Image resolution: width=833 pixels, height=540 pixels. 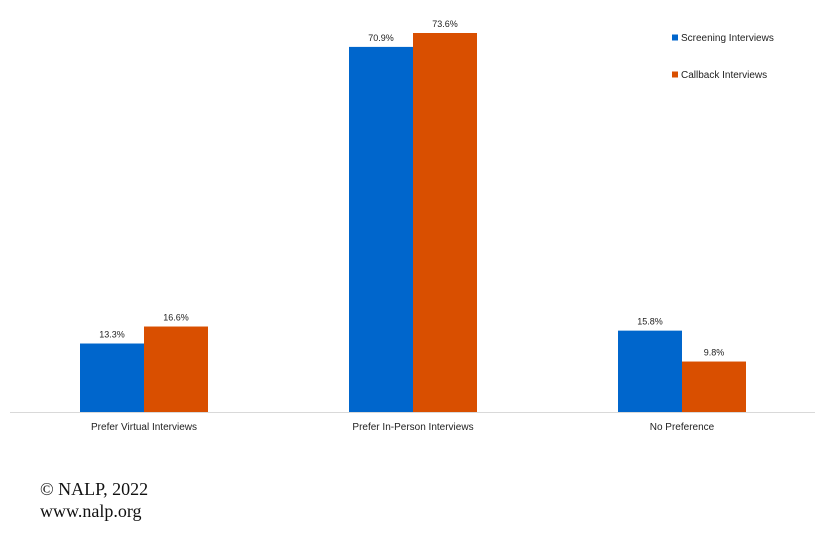 I want to click on legend: Screening Interviews Callback Interviews, so click(x=723, y=57).